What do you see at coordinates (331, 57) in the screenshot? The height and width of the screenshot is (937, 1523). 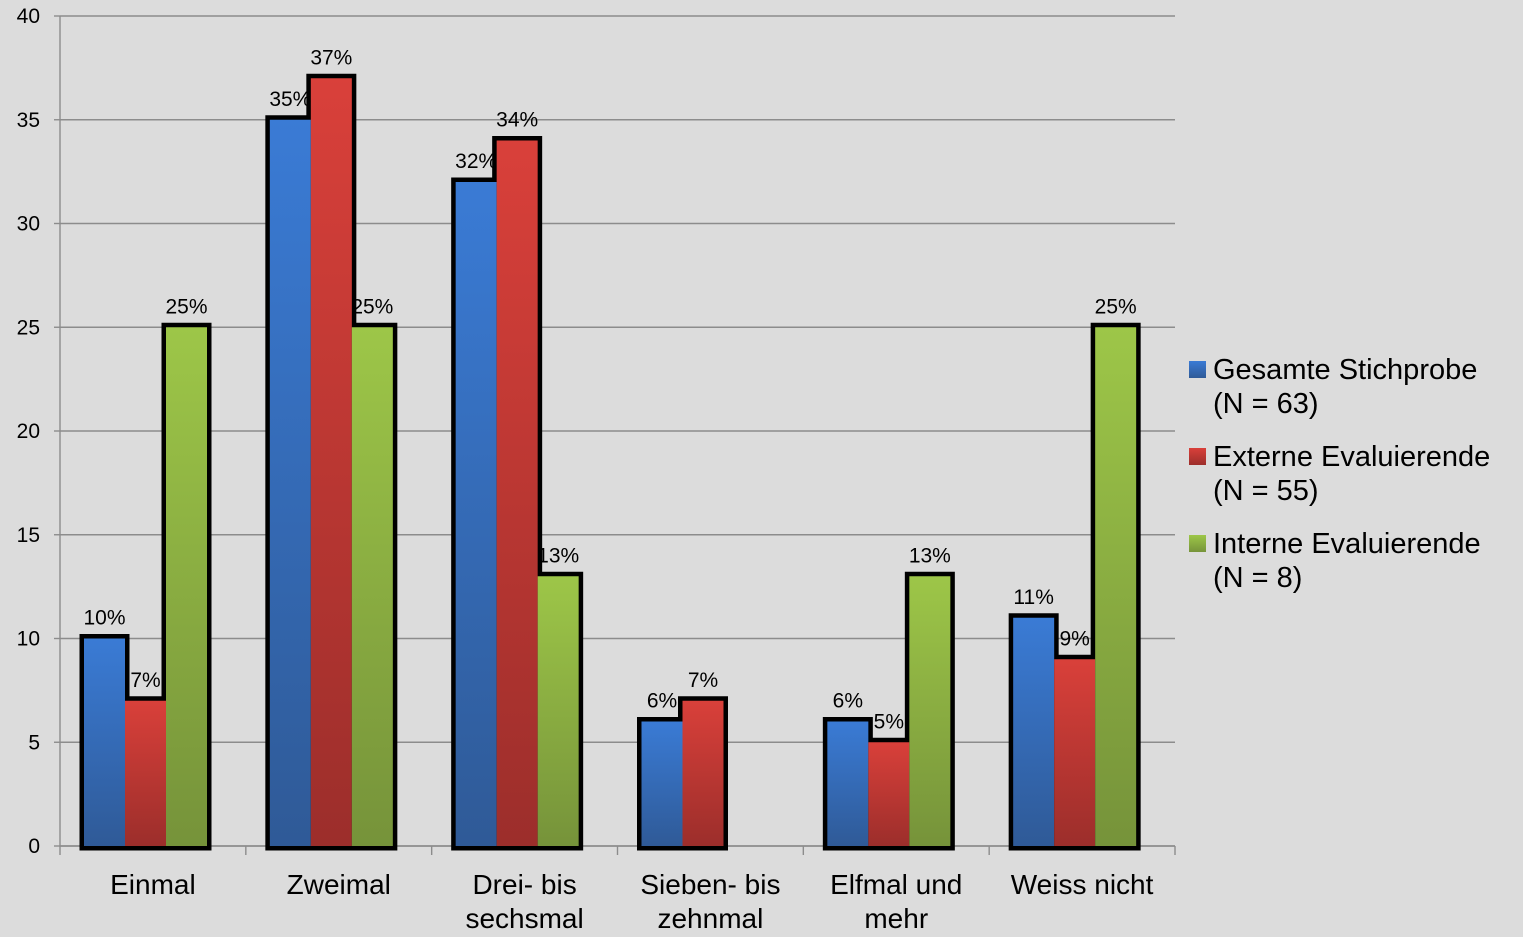 I see `data-label: 37%` at bounding box center [331, 57].